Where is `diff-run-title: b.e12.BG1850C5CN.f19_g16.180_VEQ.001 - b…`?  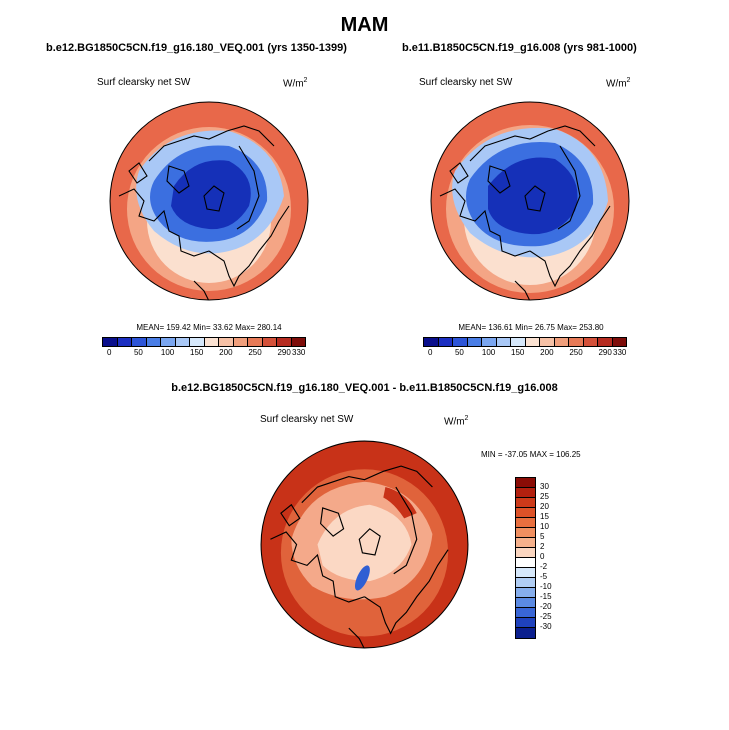 diff-run-title: b.e12.BG1850C5CN.f19_g16.180_VEQ.001 - b… is located at coordinates (364, 388).